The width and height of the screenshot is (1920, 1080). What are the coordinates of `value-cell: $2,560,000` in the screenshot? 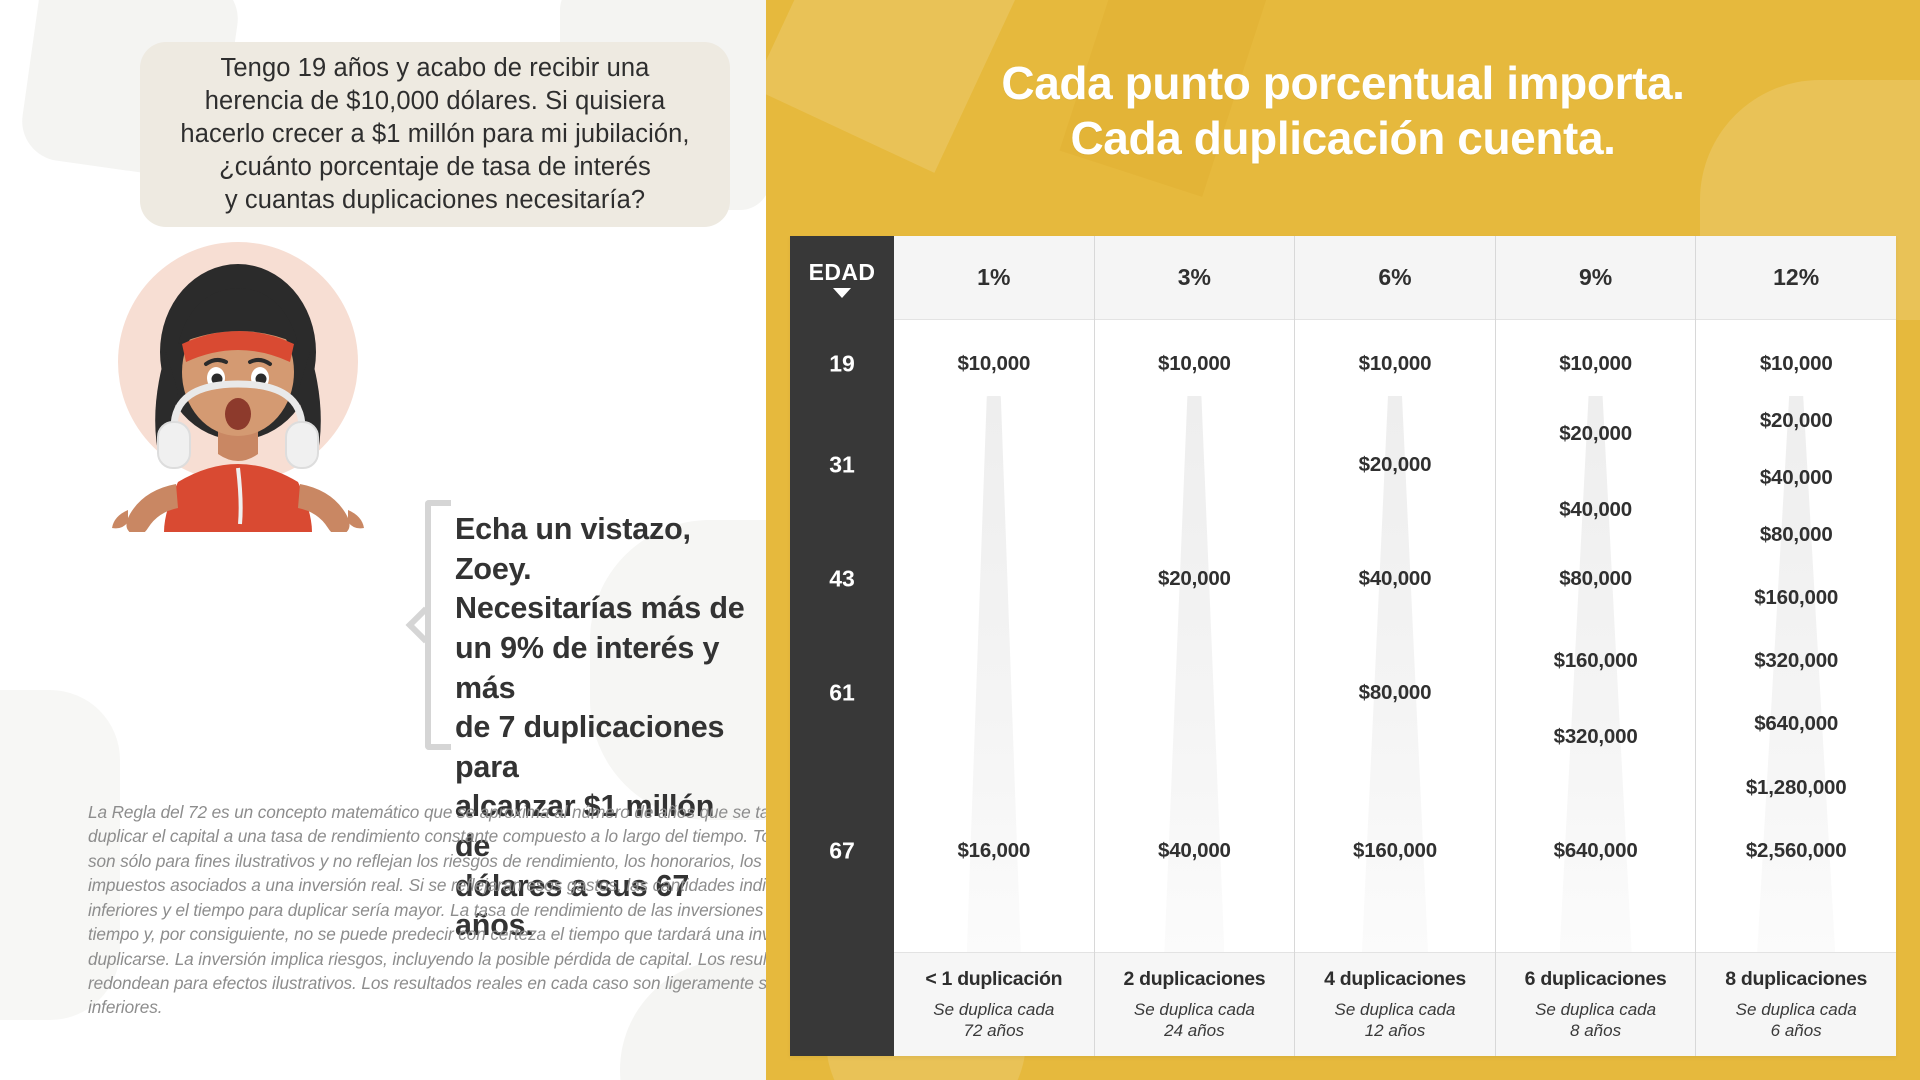 It's located at (1796, 850).